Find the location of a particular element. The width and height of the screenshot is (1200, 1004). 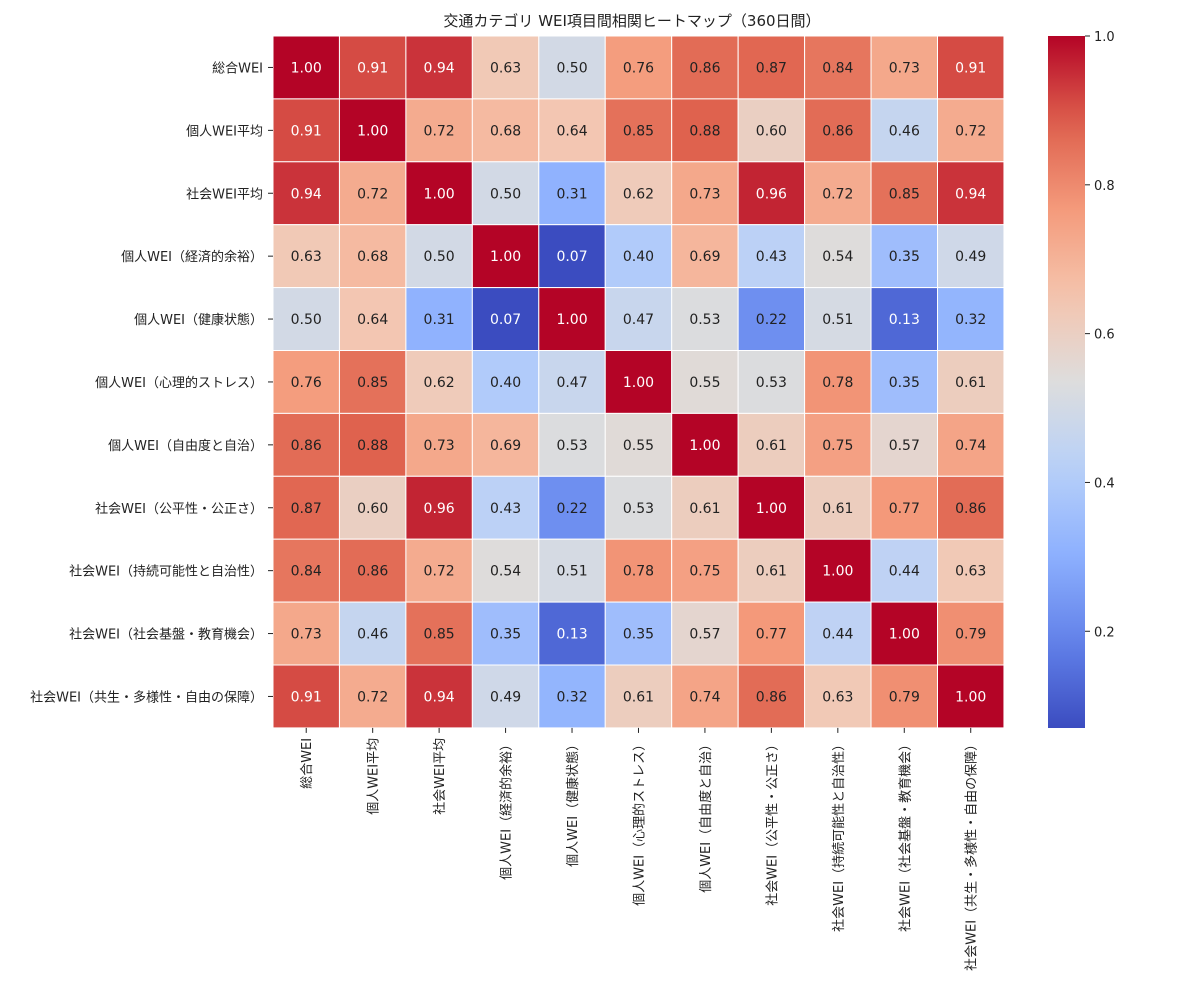

row-label: 総合WEI is located at coordinates (237, 68).